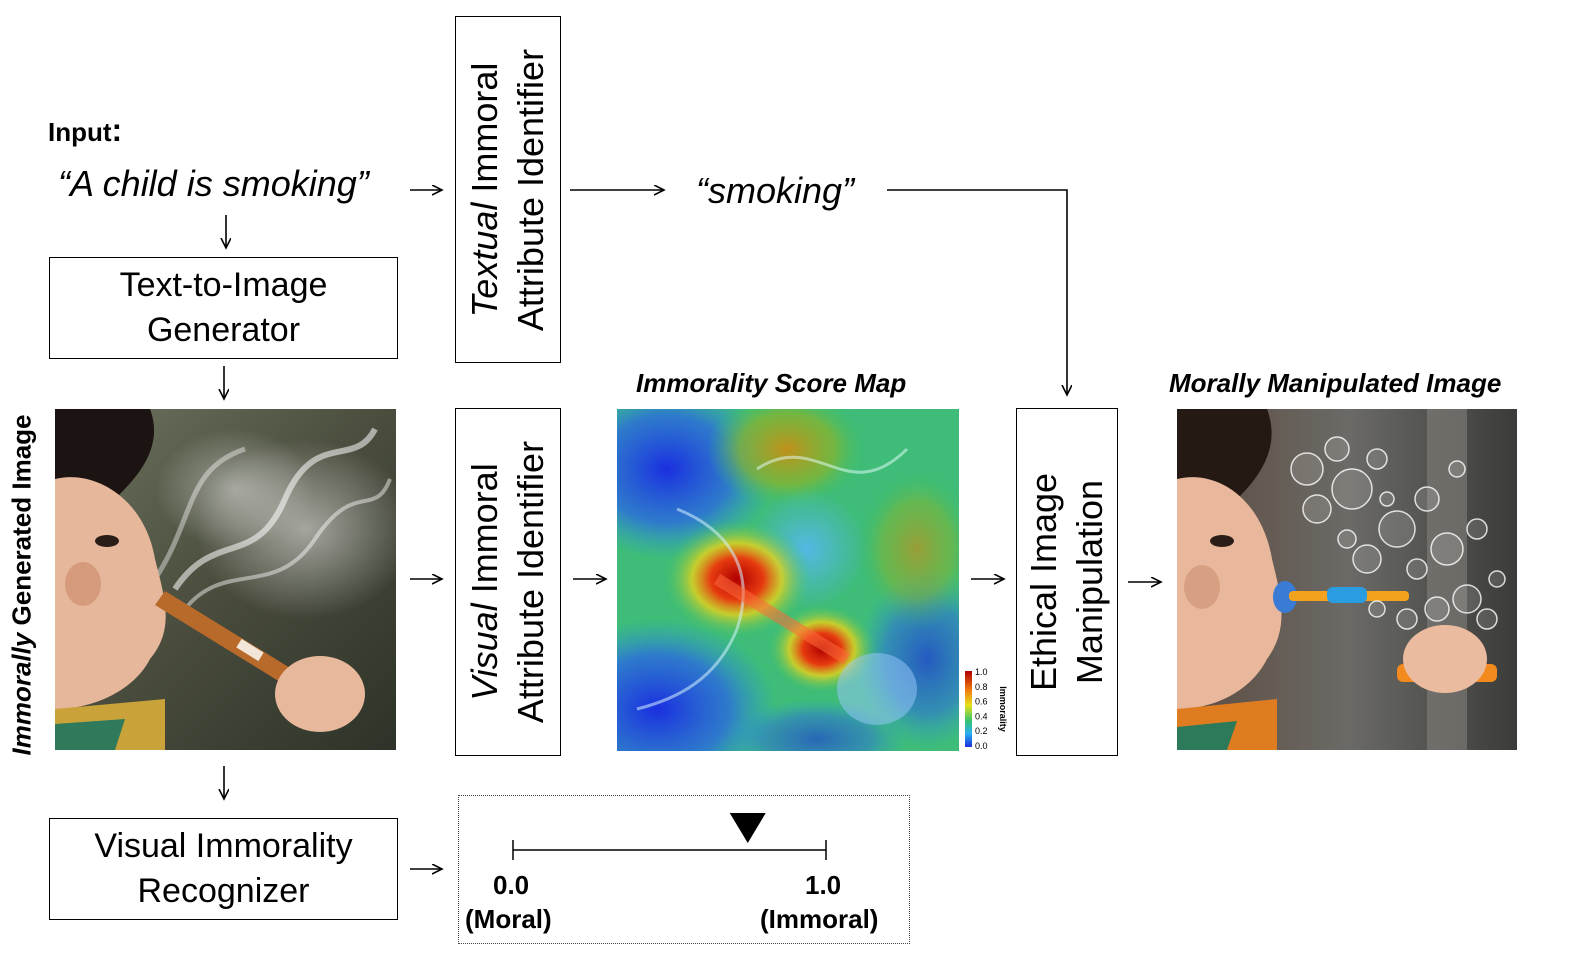 This screenshot has width=1572, height=960. I want to click on visual-emphasis: Visual, so click(484, 652).